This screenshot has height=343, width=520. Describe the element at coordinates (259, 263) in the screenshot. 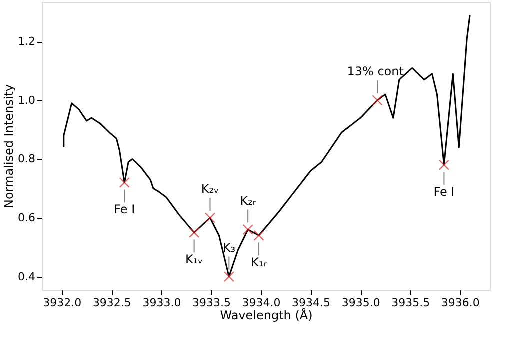

I see `annotation: K₁ᵣ` at that location.